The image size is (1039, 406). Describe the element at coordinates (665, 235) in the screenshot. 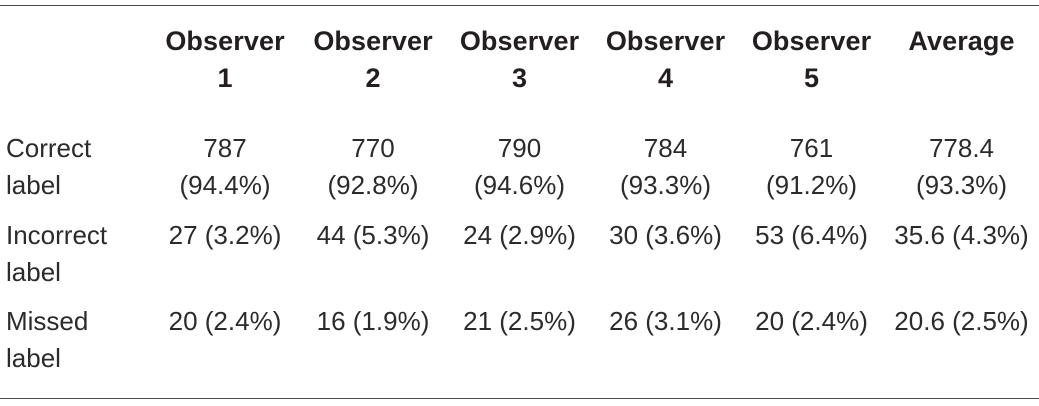

I see `cell-value: 30 (3.6%)` at that location.